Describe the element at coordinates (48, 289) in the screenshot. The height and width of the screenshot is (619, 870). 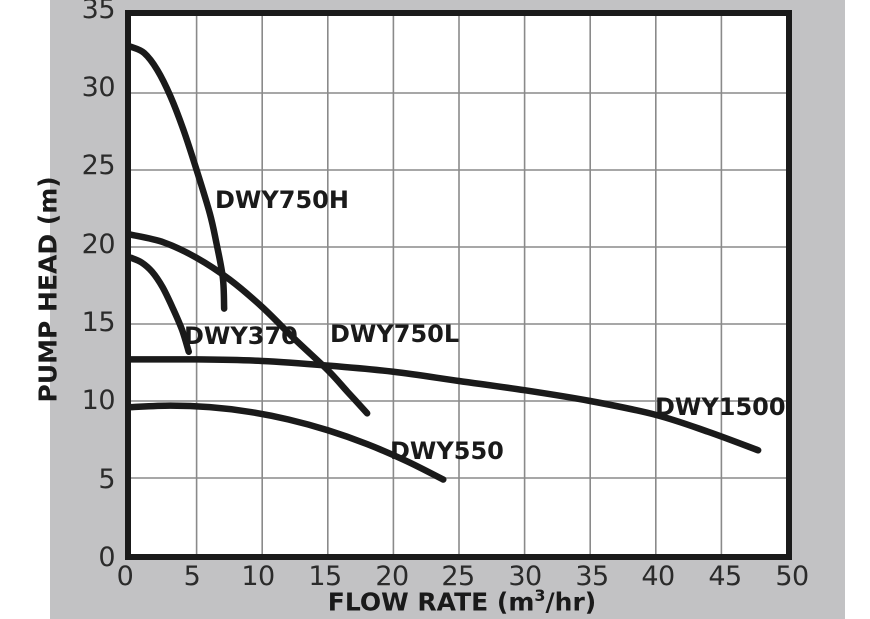
I see `y-axis-title: PUMP HEAD (m)` at that location.